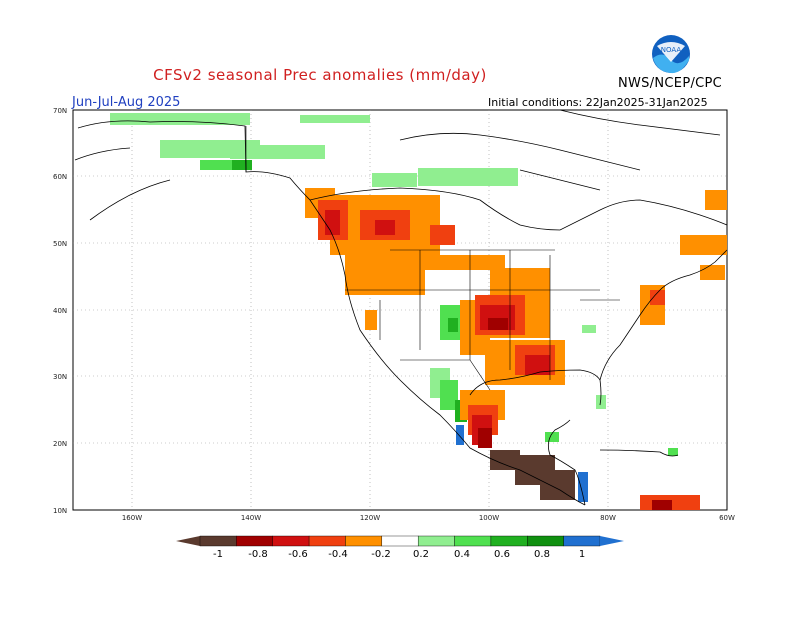 Image resolution: width=800 pixels, height=618 pixels. Describe the element at coordinates (671, 50) in the screenshot. I see `logo-text: NOAA` at that location.